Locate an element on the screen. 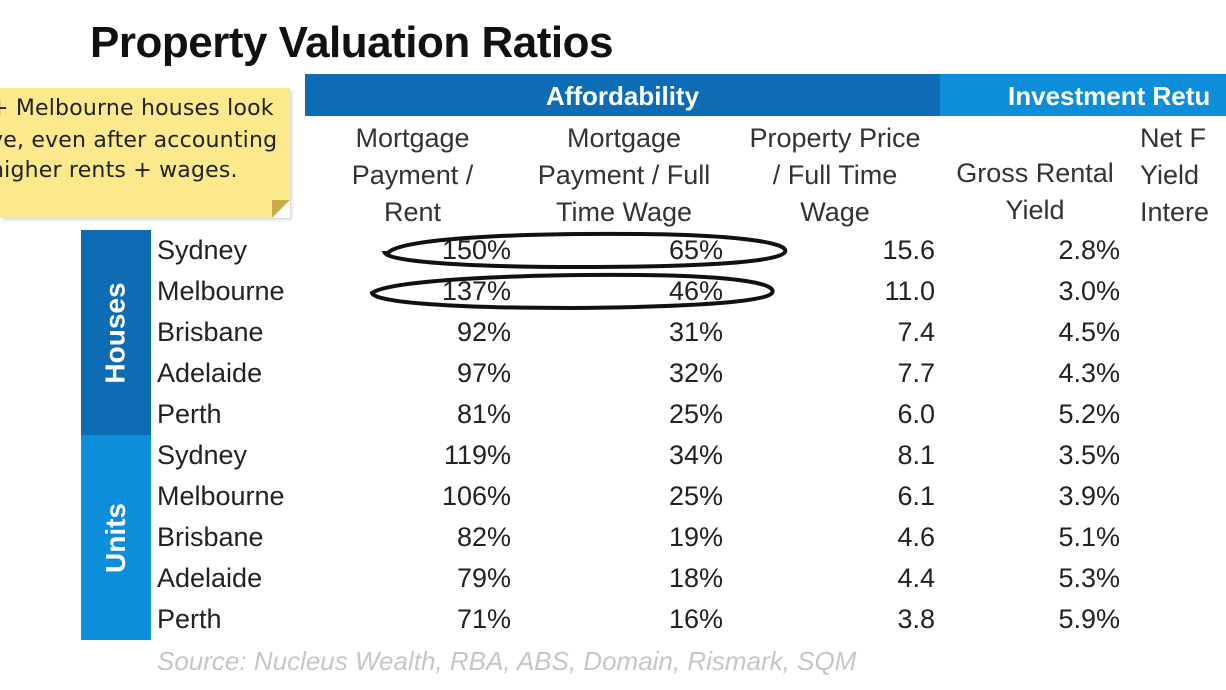 The height and width of the screenshot is (690, 1226). table-cell: 106% is located at coordinates (476, 496).